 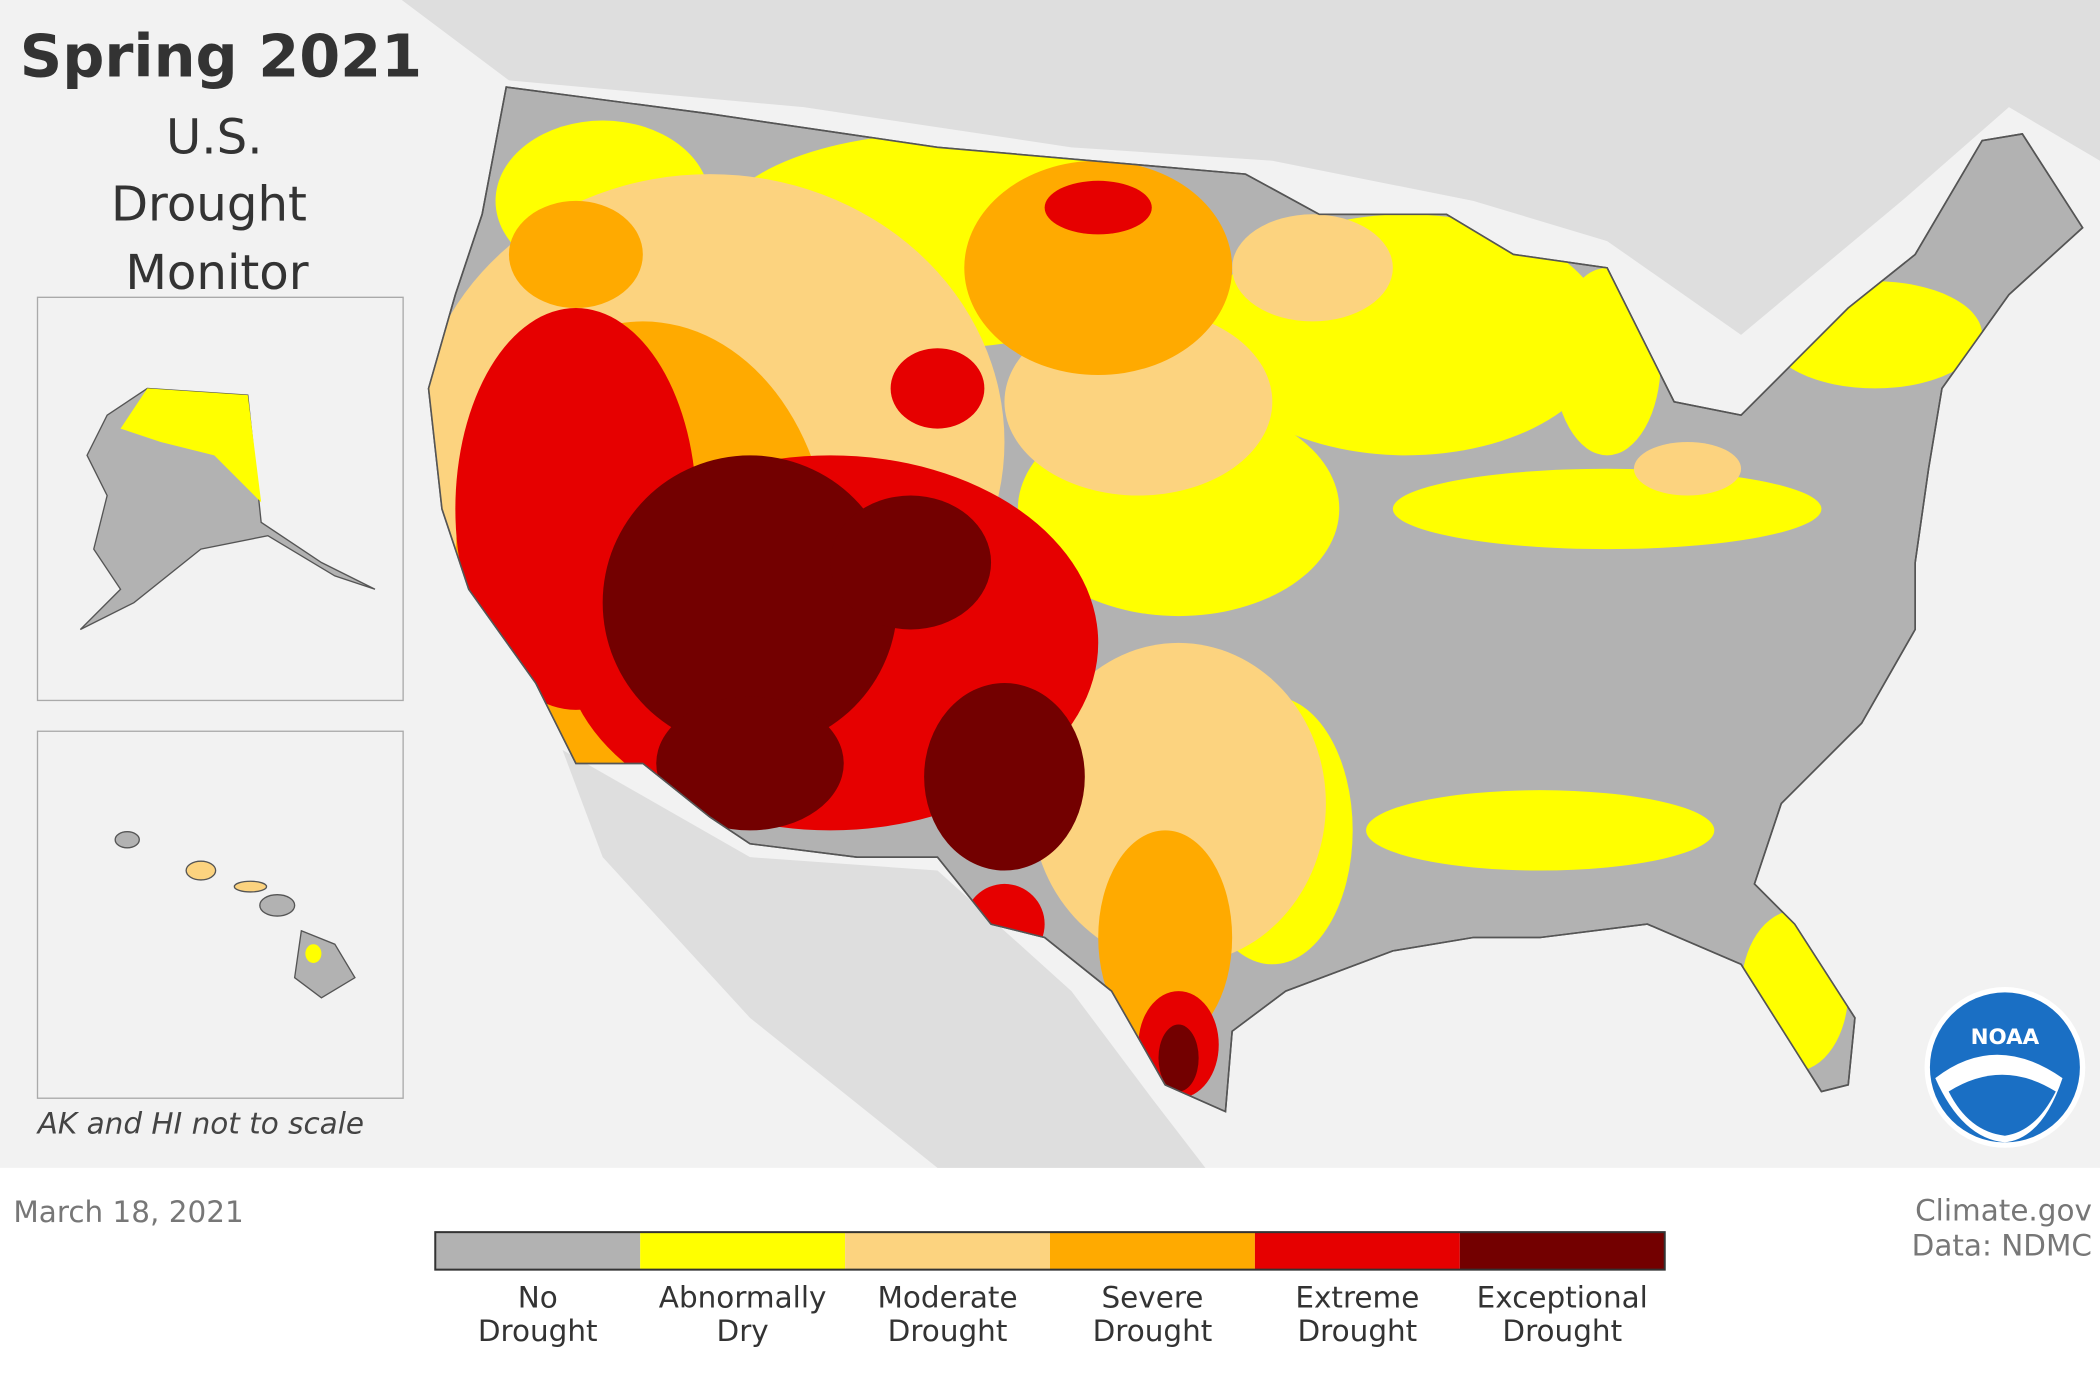 What do you see at coordinates (1152, 1298) in the screenshot?
I see `legend-label: Severe` at bounding box center [1152, 1298].